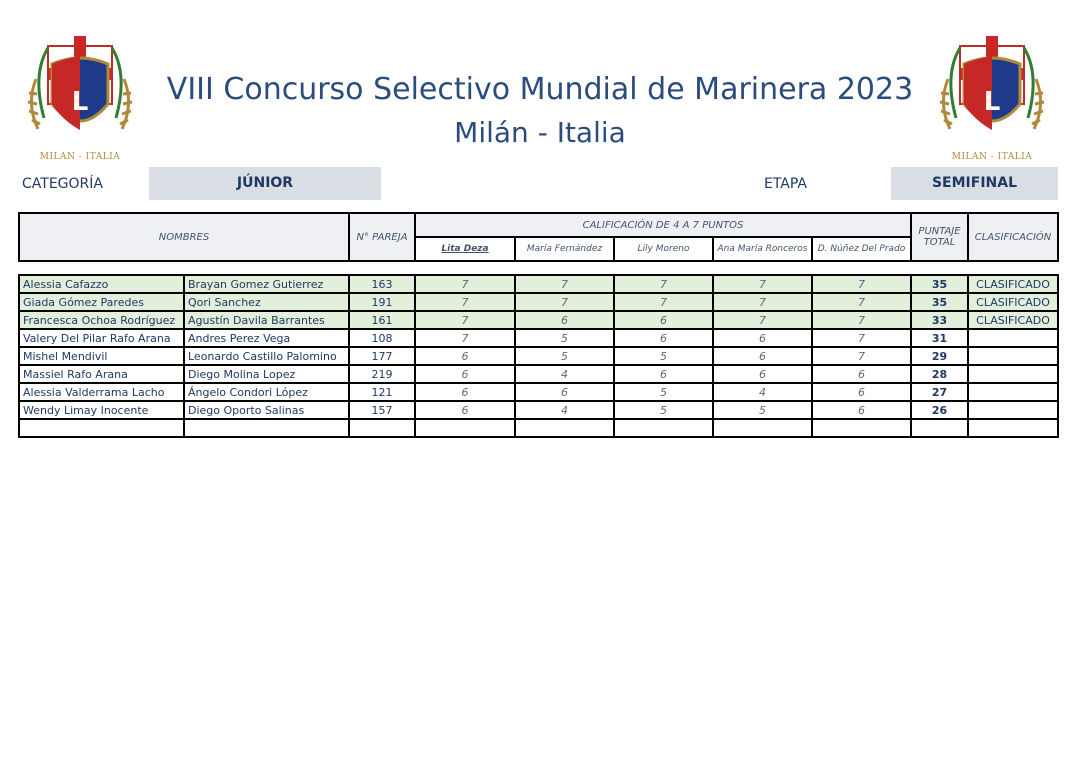 This screenshot has height=764, width=1080. I want to click on varon-name: Diego Oporto Salinas, so click(266, 410).